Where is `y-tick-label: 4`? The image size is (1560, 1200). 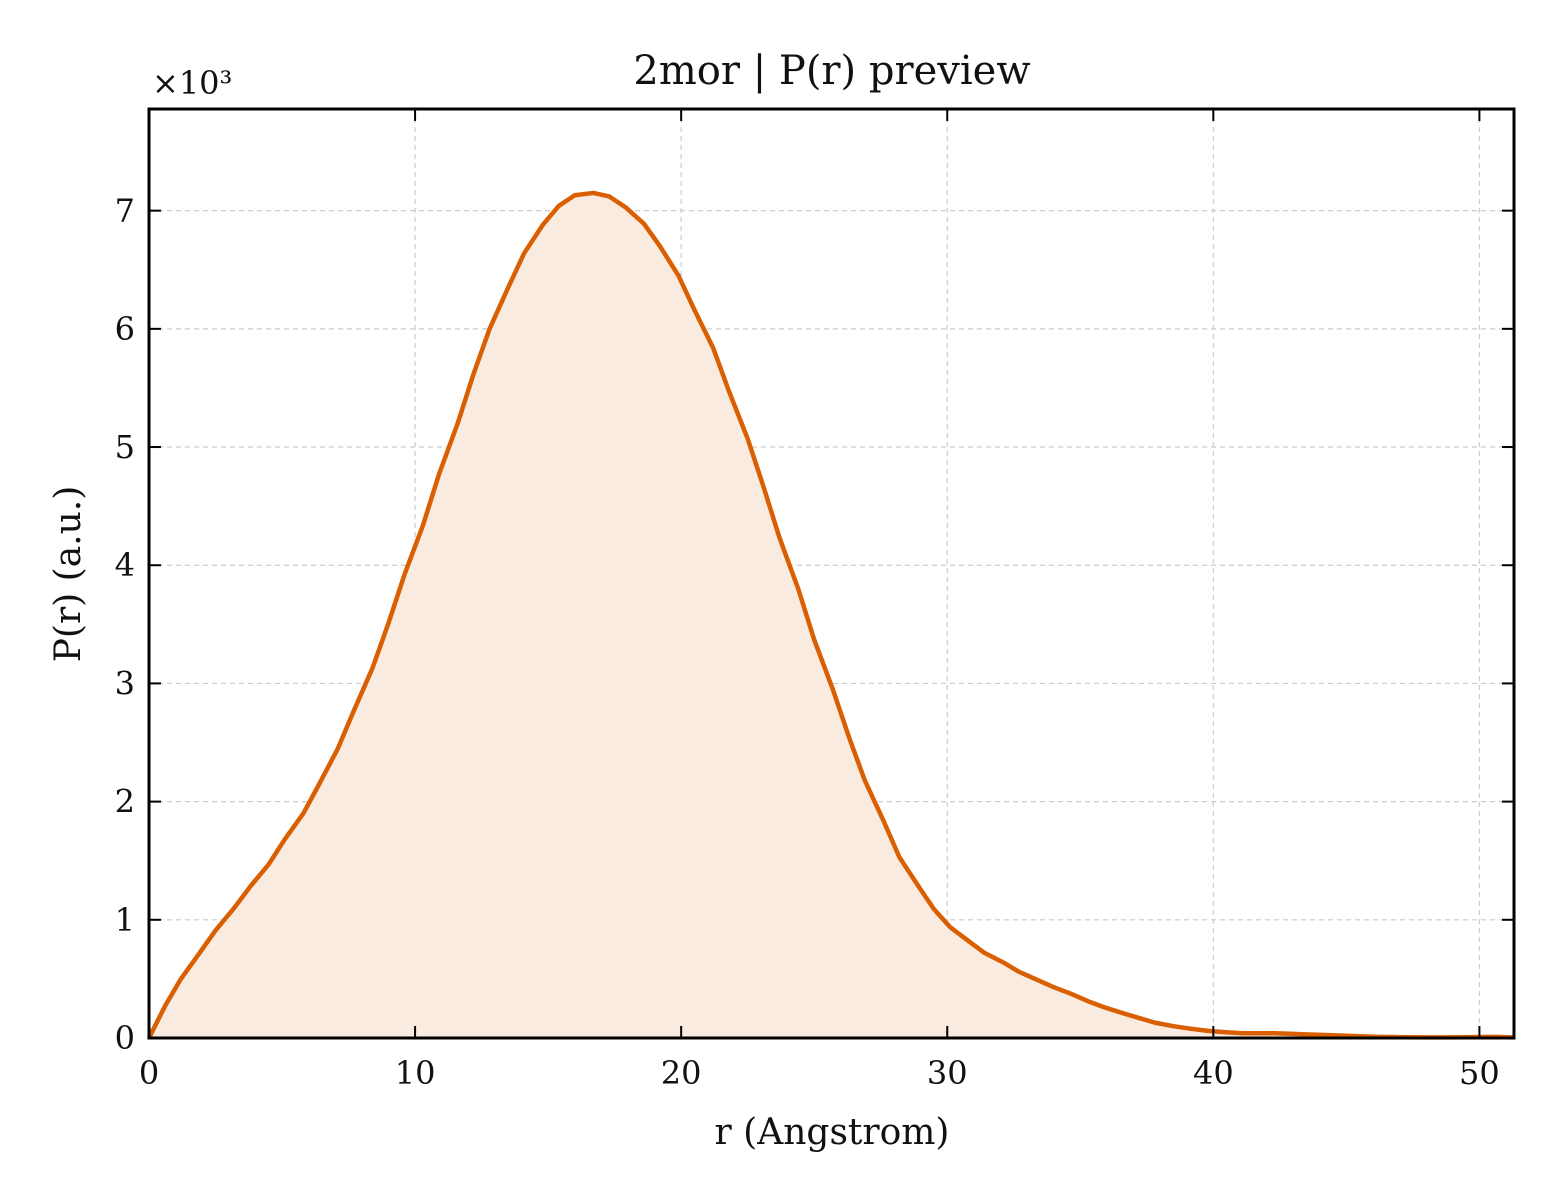 y-tick-label: 4 is located at coordinates (125, 565).